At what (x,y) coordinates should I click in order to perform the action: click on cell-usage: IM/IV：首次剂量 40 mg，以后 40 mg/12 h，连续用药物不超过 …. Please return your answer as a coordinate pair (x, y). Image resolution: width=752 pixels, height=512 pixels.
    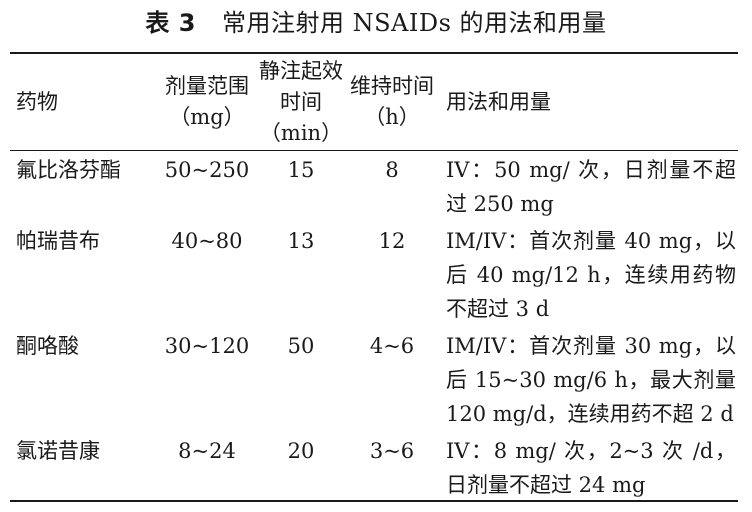
    Looking at the image, I should click on (591, 275).